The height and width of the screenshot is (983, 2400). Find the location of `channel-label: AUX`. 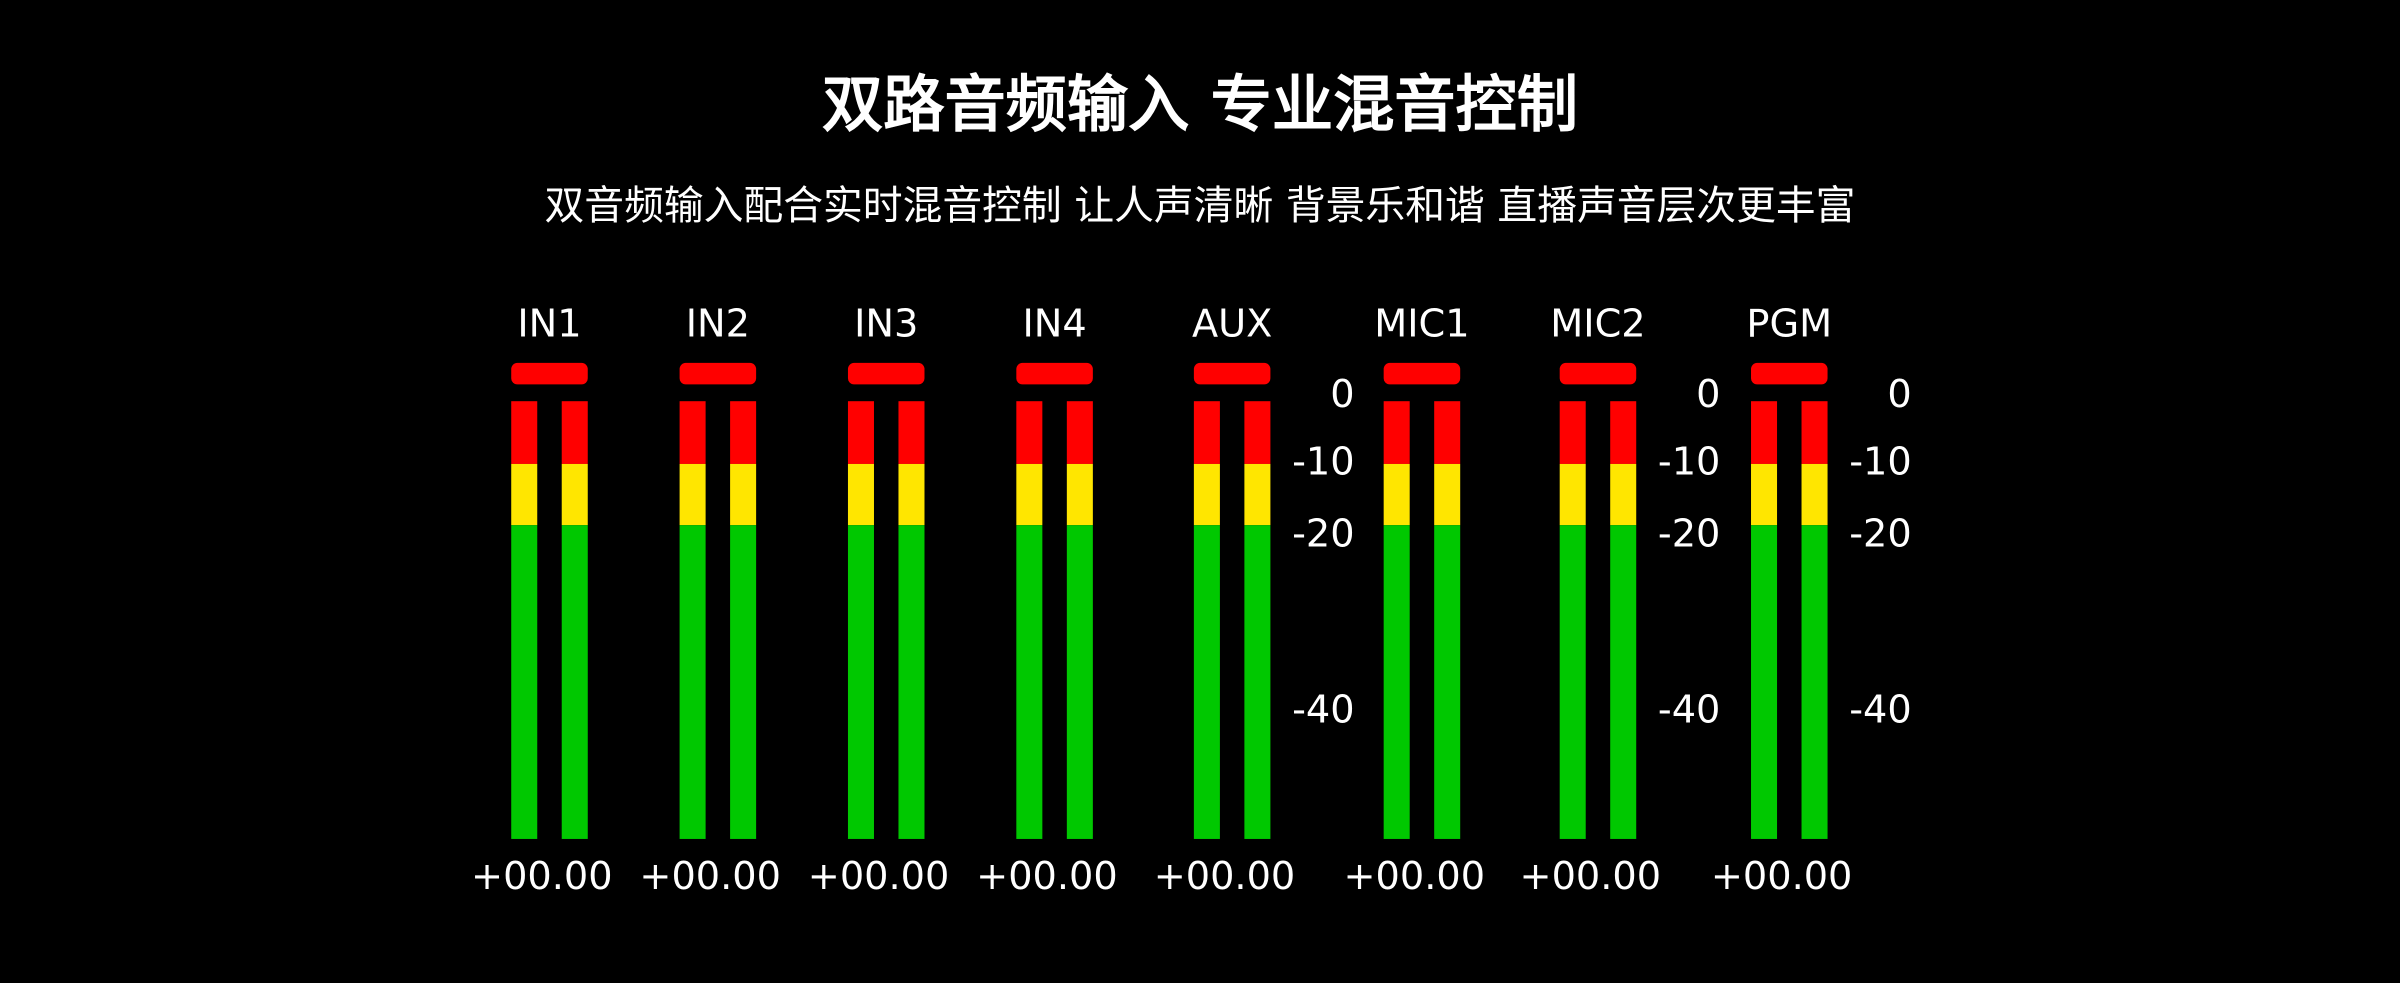

channel-label: AUX is located at coordinates (1232, 324).